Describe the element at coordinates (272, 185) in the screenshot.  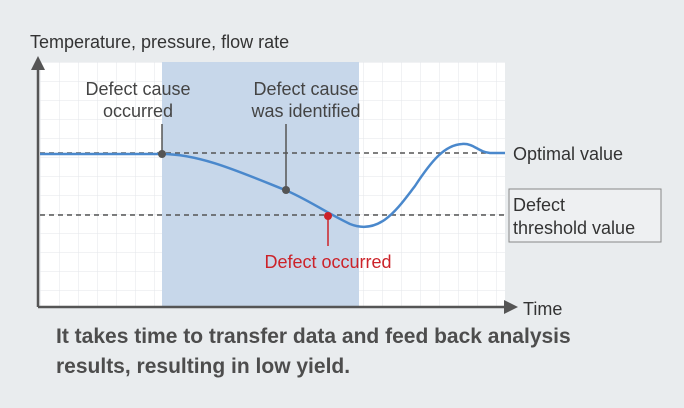
I see `process-curve` at that location.